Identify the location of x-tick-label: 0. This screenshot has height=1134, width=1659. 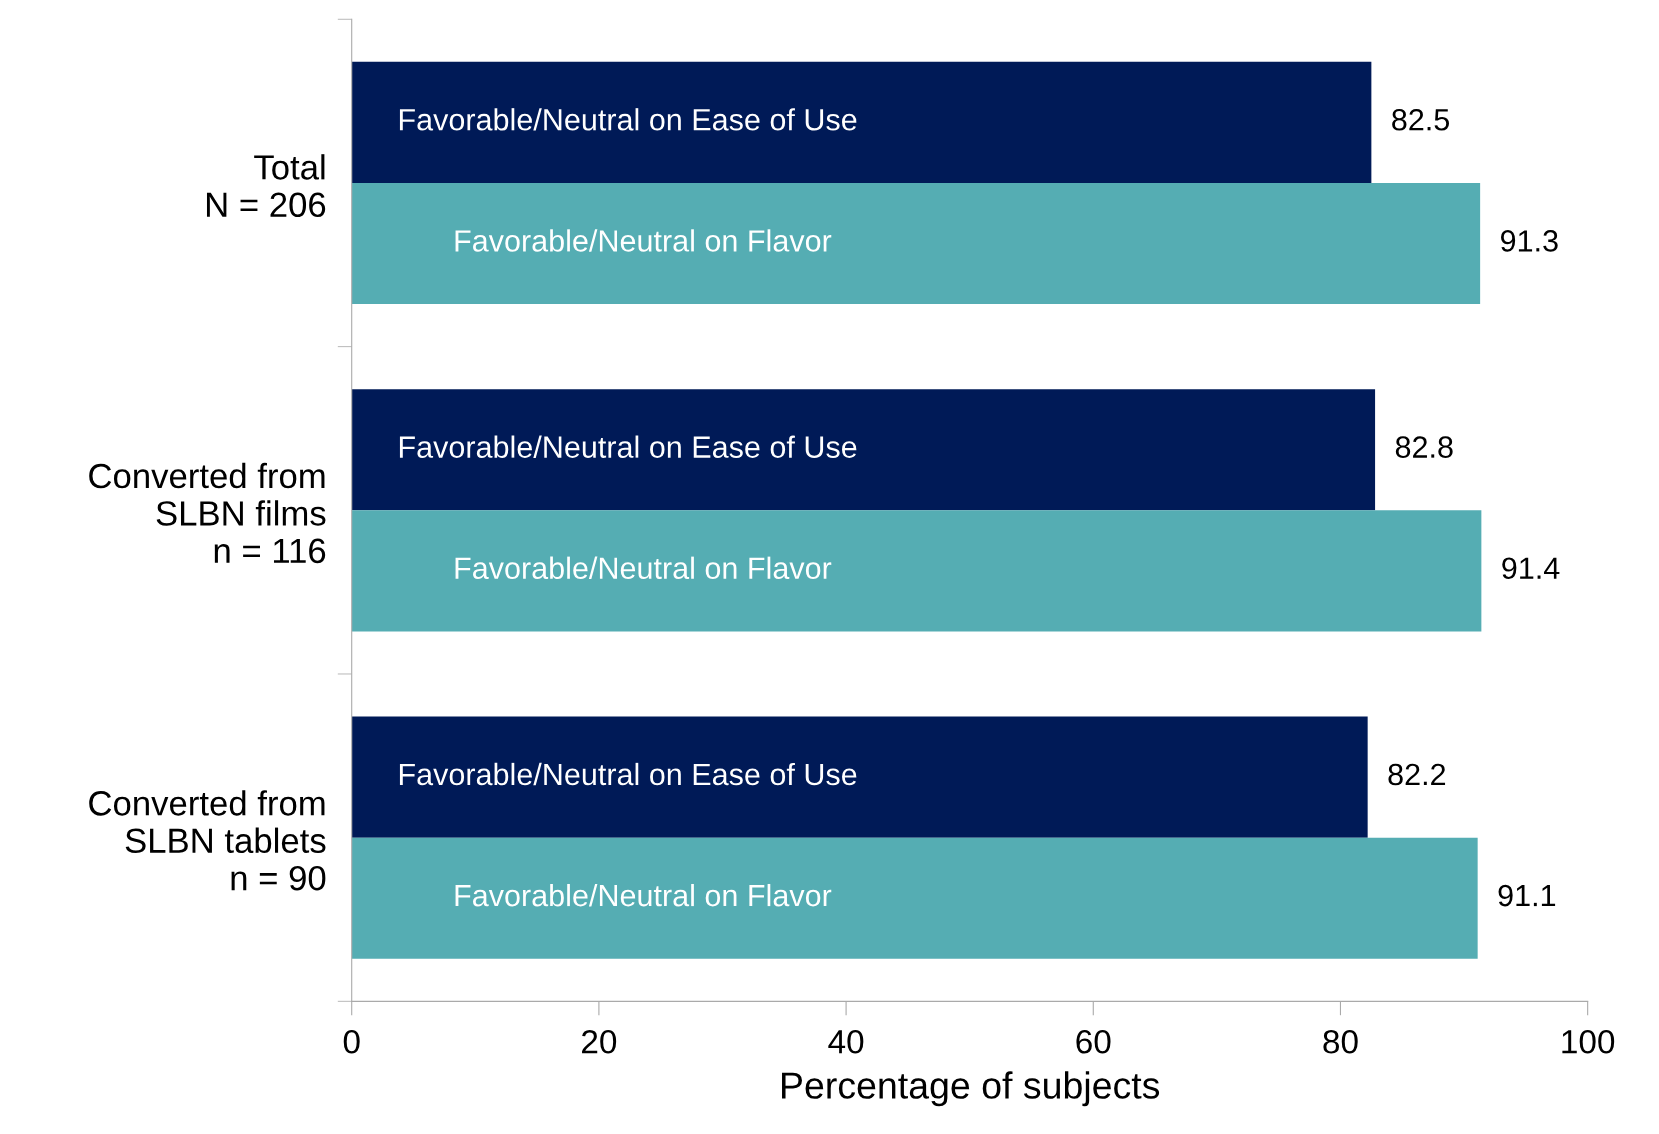
(351, 1041).